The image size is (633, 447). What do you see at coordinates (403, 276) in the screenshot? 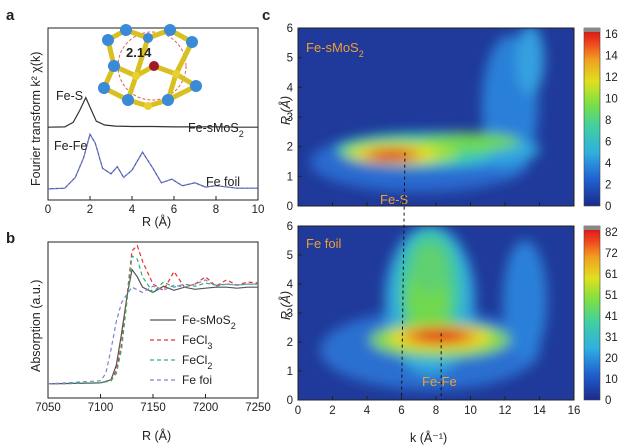
I see `guide-fe-s` at bounding box center [403, 276].